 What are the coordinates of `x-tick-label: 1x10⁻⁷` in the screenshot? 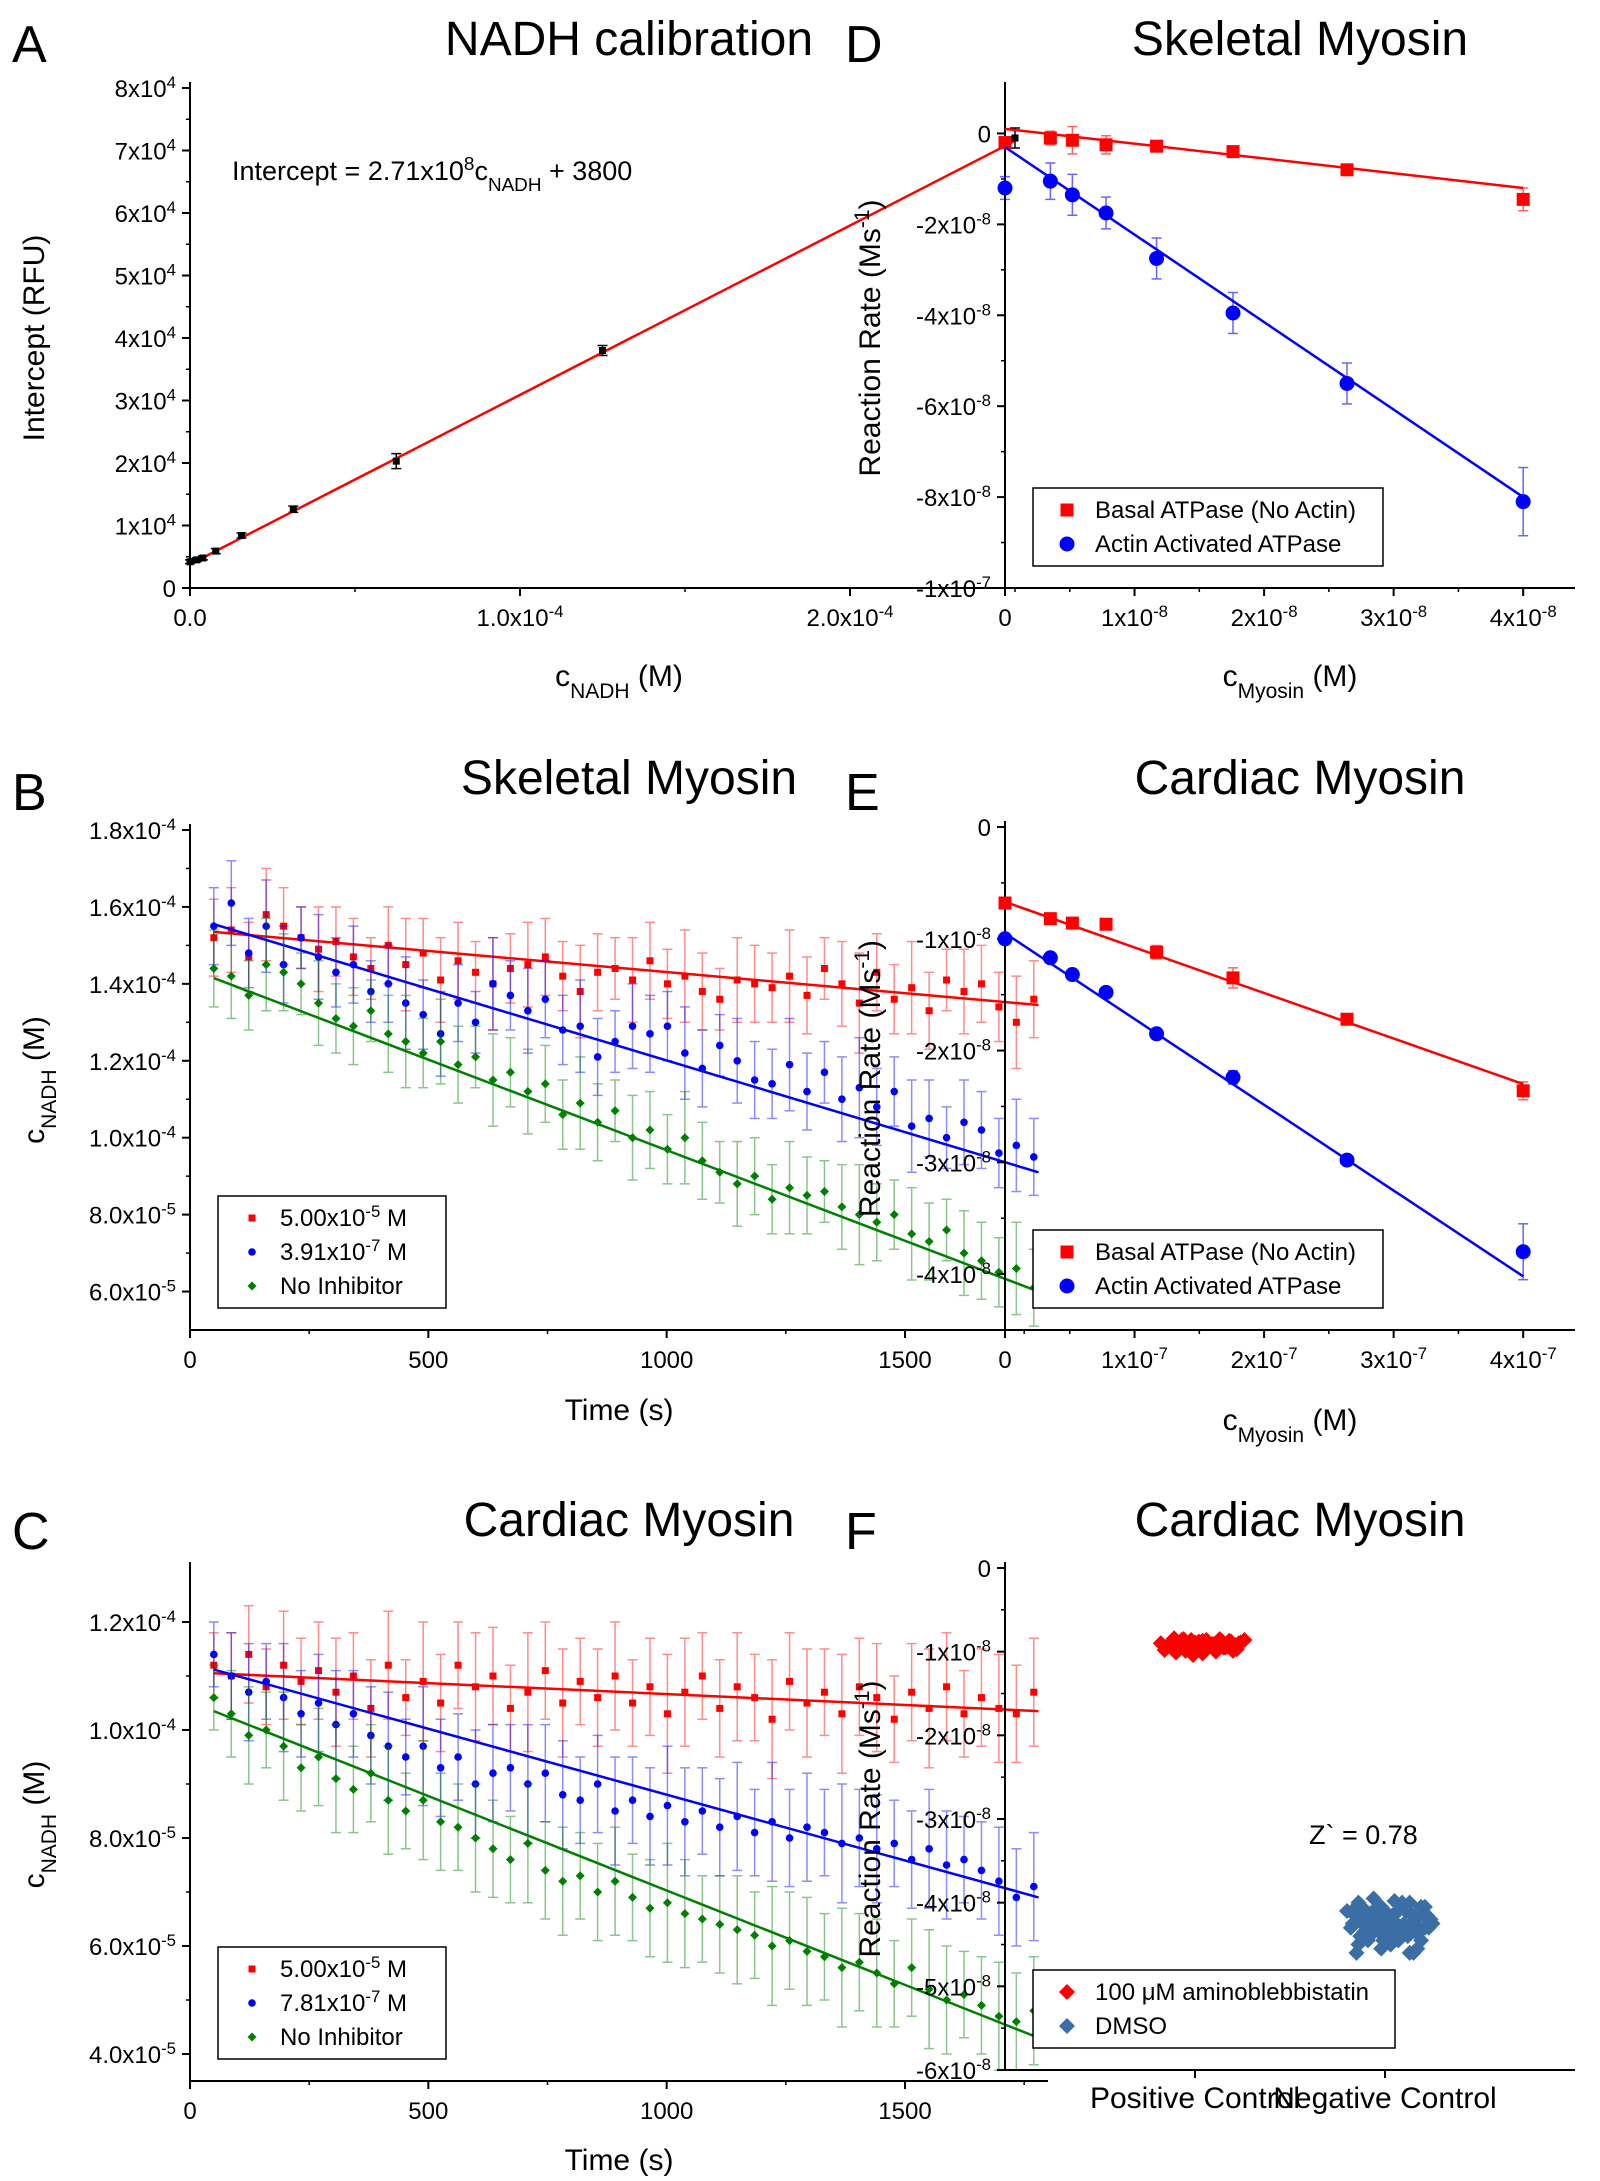 It's located at (1134, 1359).